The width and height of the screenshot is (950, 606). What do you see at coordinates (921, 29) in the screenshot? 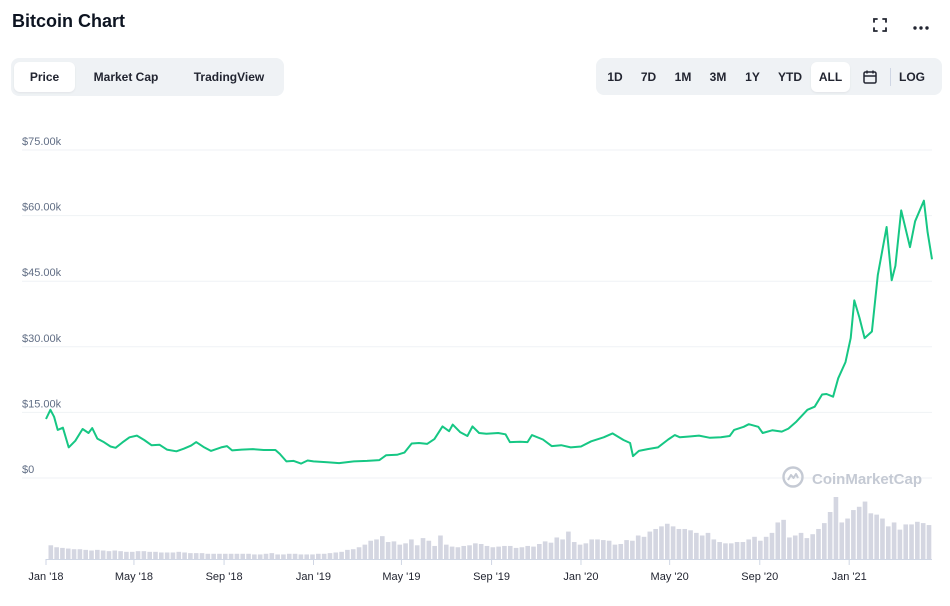
I see `more-icon` at bounding box center [921, 29].